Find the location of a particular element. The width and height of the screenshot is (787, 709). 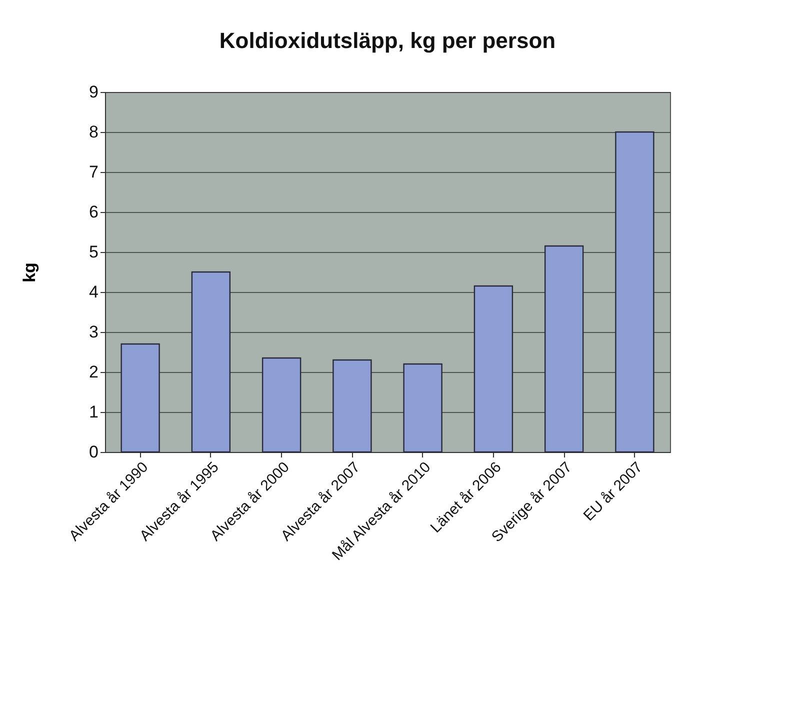

y-tick-label: 8 is located at coordinates (93, 132).